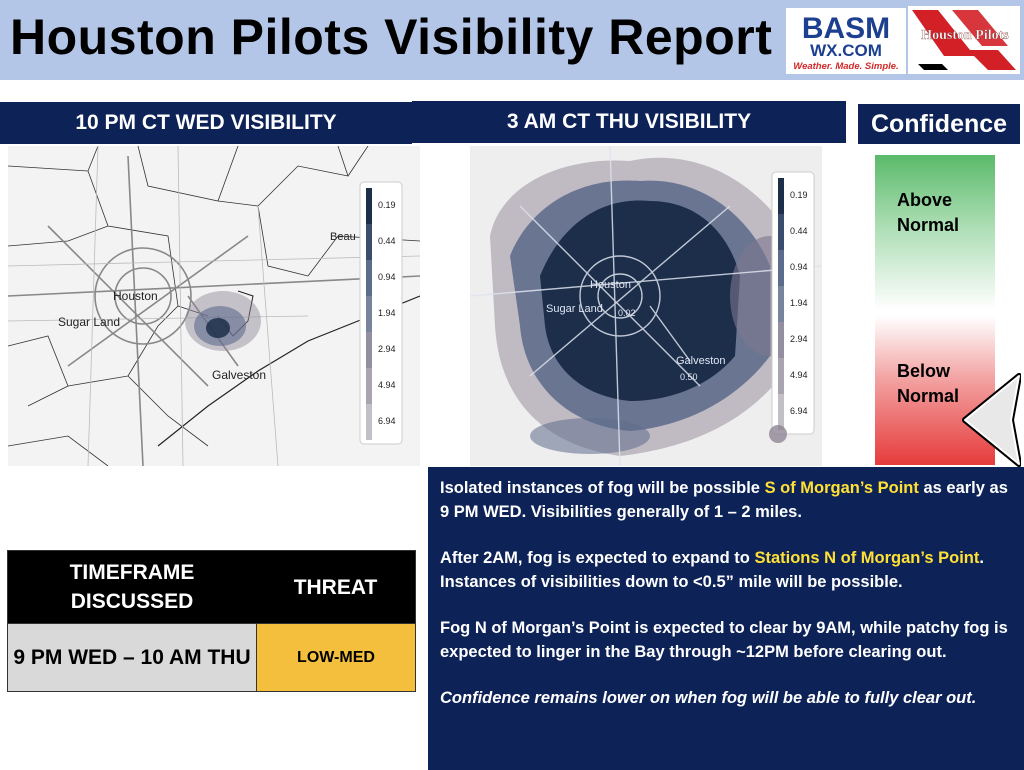  Describe the element at coordinates (867, 558) in the screenshot. I see `highlight-stations-n-of-morgans-point: Stations N of Morgan’s Point` at that location.